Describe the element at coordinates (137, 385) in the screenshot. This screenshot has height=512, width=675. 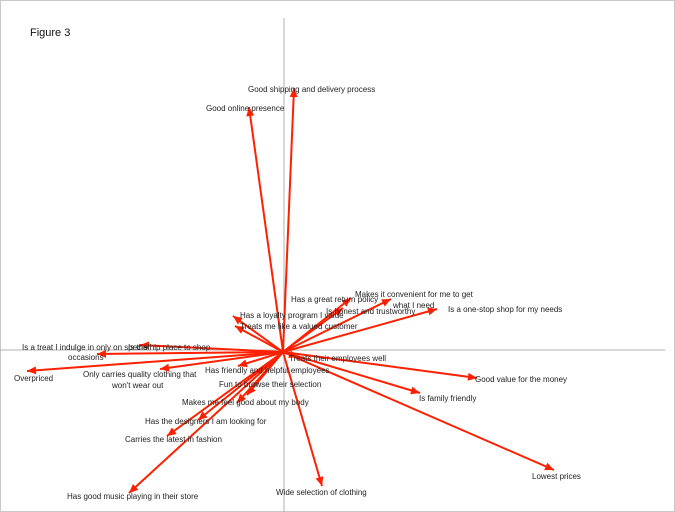
I see `vector-label: won't wear out` at that location.